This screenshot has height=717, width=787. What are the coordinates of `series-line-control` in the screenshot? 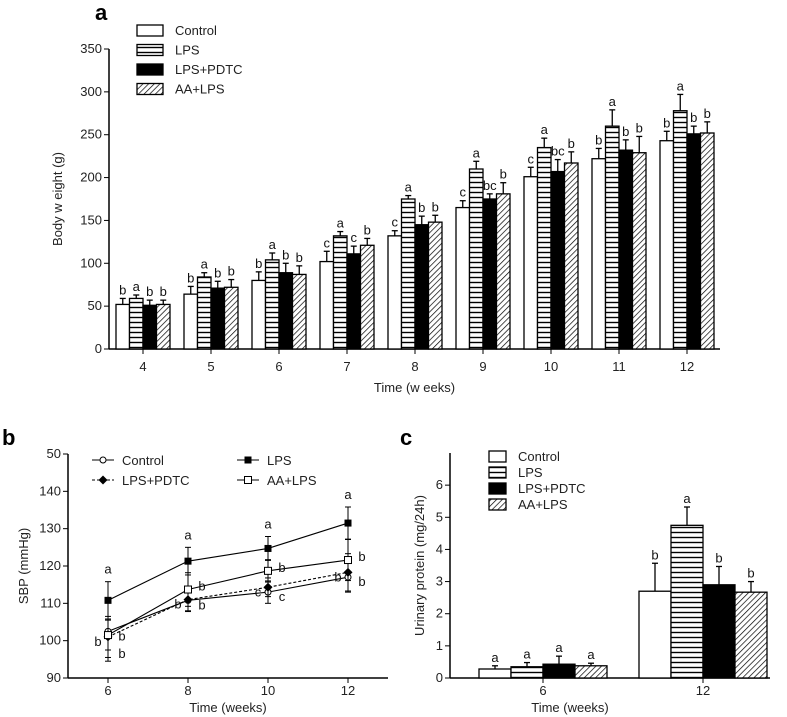 It's located at (228, 604).